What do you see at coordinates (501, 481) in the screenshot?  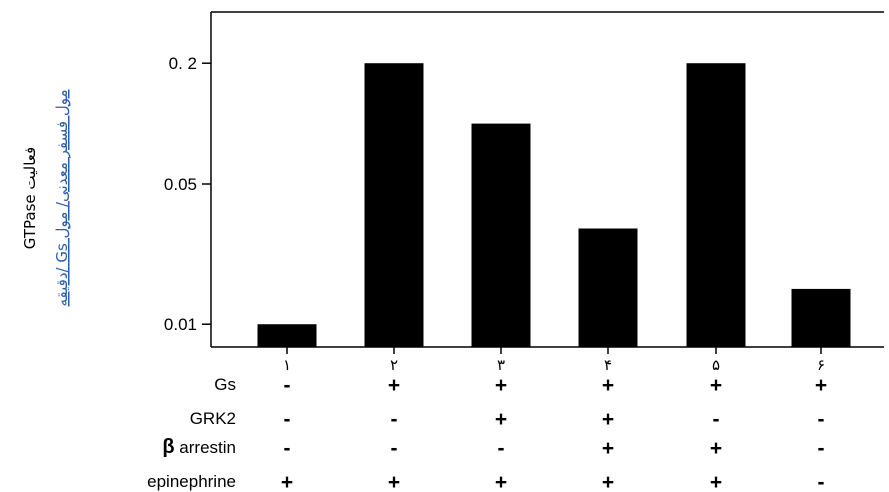 I see `sign-row3-col3: +` at bounding box center [501, 481].